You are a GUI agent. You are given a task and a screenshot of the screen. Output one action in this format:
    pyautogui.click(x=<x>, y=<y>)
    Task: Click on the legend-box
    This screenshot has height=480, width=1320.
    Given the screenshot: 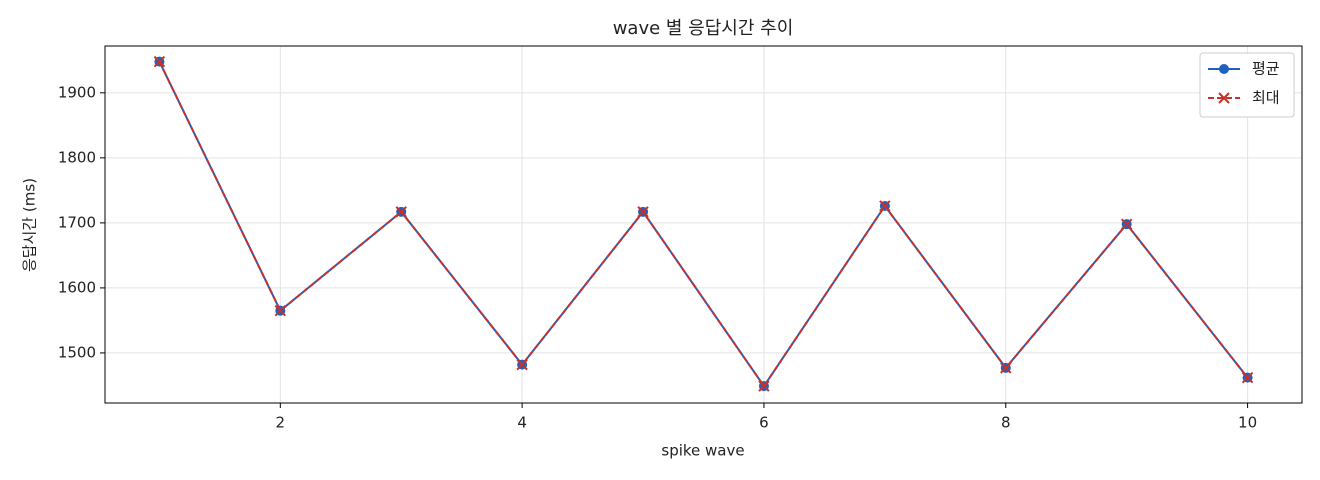 What is the action you would take?
    pyautogui.click(x=1247, y=85)
    